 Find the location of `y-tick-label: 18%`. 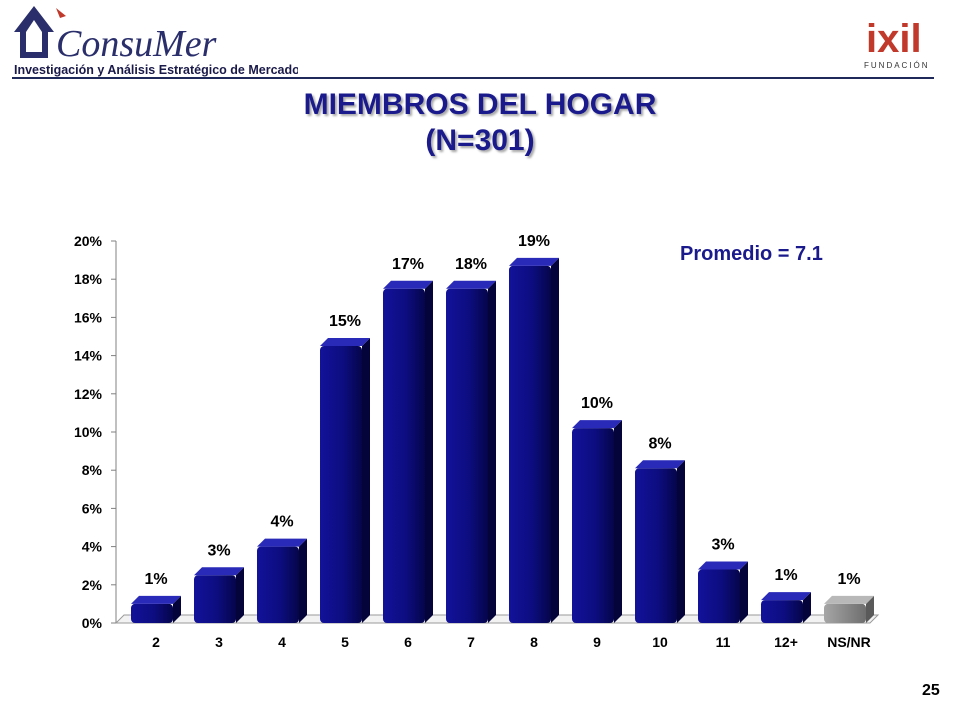

y-tick-label: 18% is located at coordinates (88, 279).